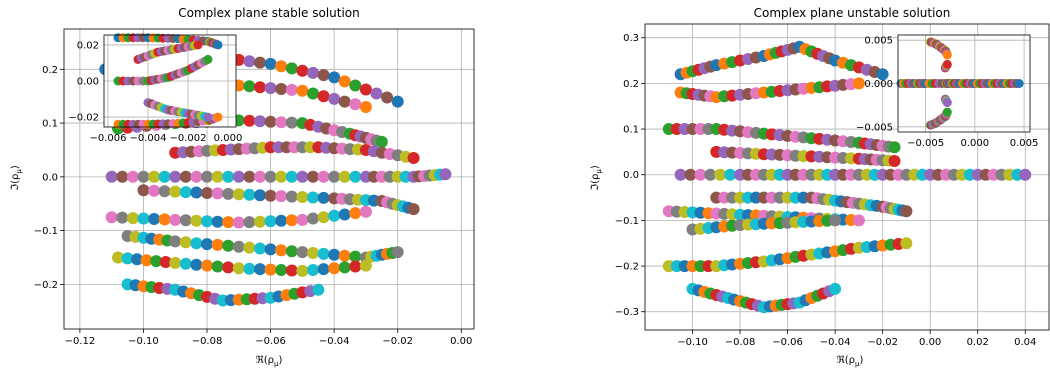 The height and width of the screenshot is (373, 1050). Describe the element at coordinates (269, 361) in the screenshot. I see `x-axis-label-stable: ℜ(ρμ)` at that location.